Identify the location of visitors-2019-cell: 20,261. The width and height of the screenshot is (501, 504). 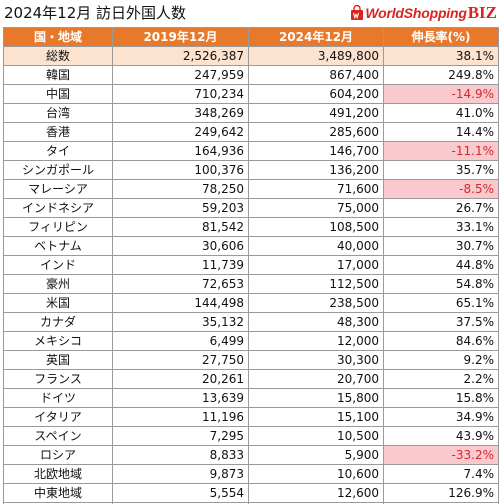
(180, 379).